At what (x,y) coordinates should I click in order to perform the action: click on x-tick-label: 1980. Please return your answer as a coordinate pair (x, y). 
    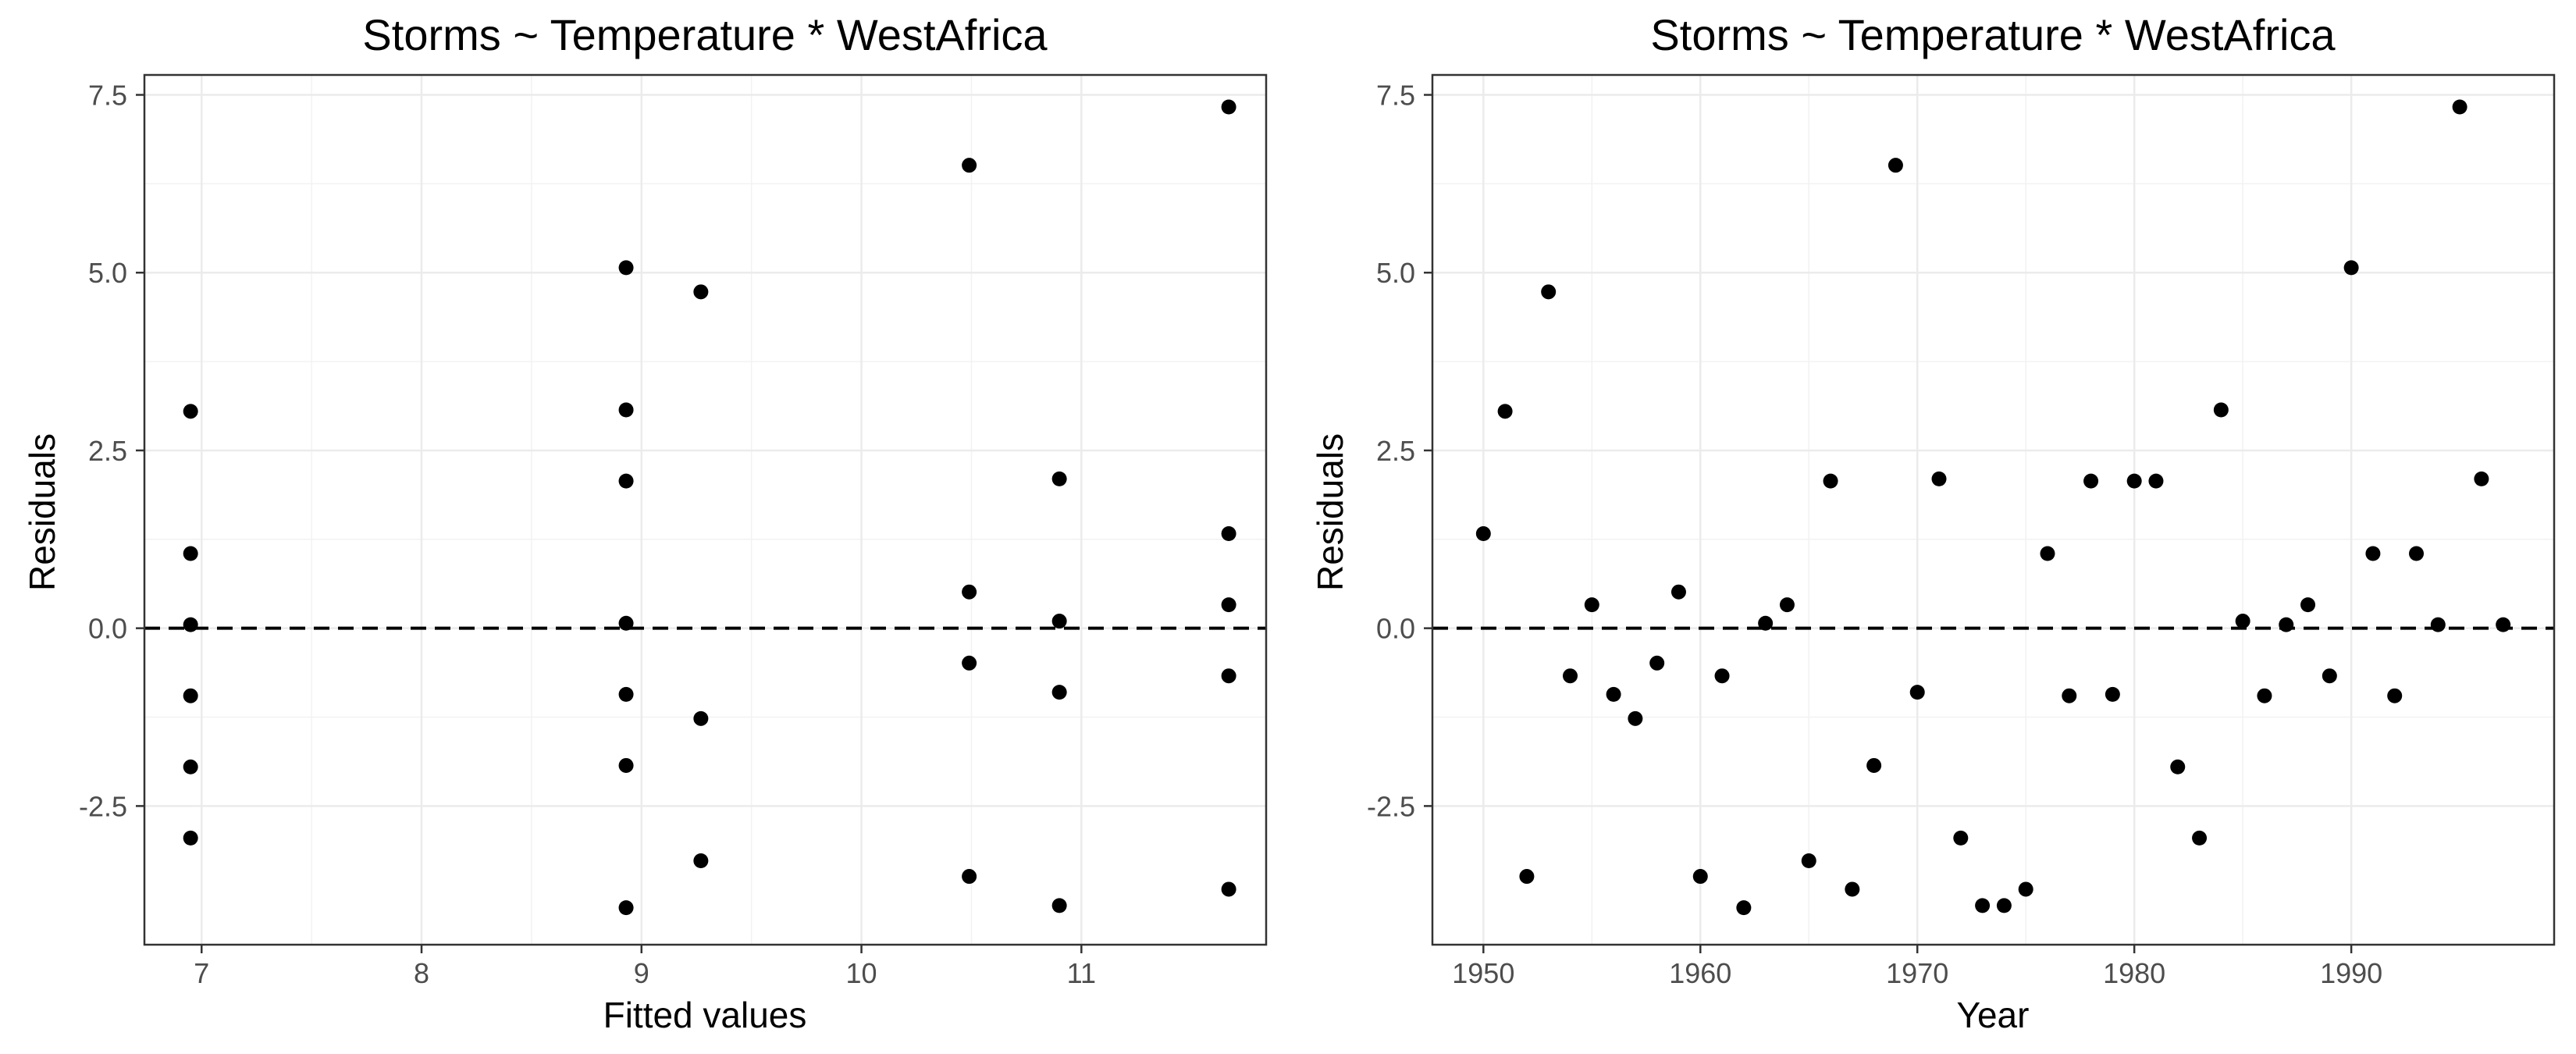
    Looking at the image, I should click on (2134, 973).